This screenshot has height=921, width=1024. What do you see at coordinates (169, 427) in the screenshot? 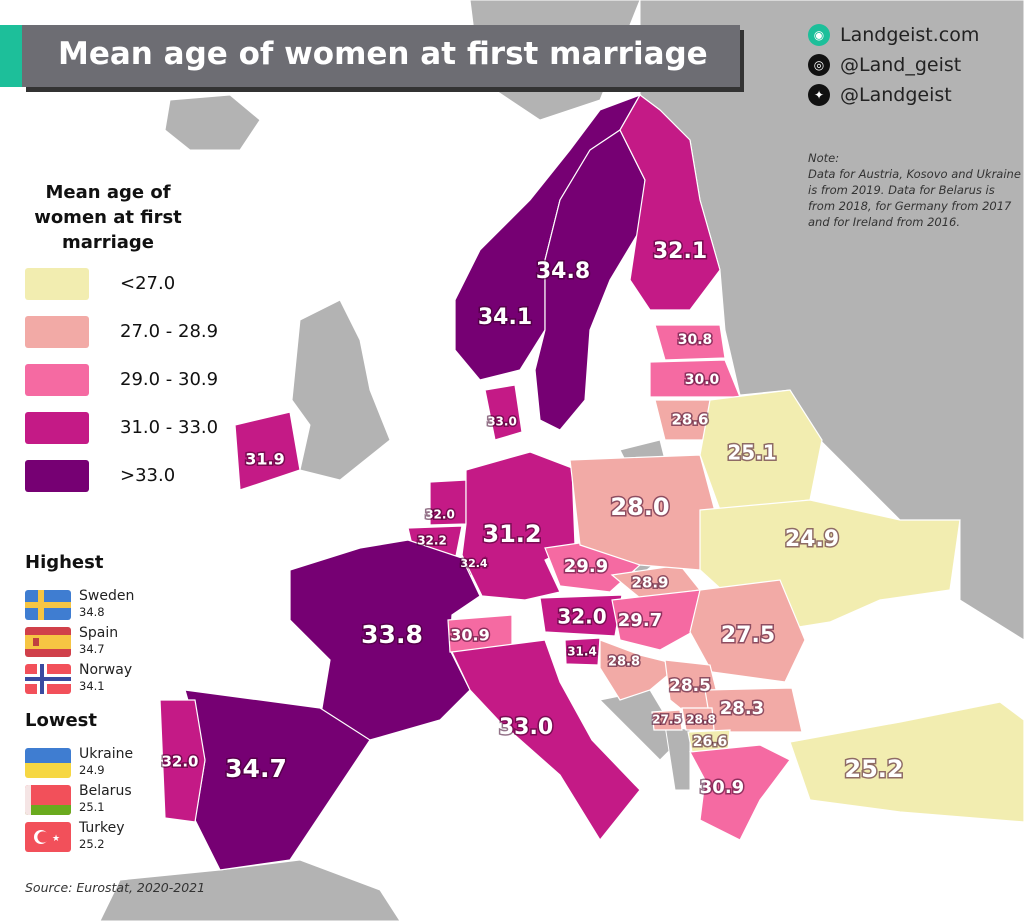
I see `legend-label: 31.0 - 33.0` at bounding box center [169, 427].